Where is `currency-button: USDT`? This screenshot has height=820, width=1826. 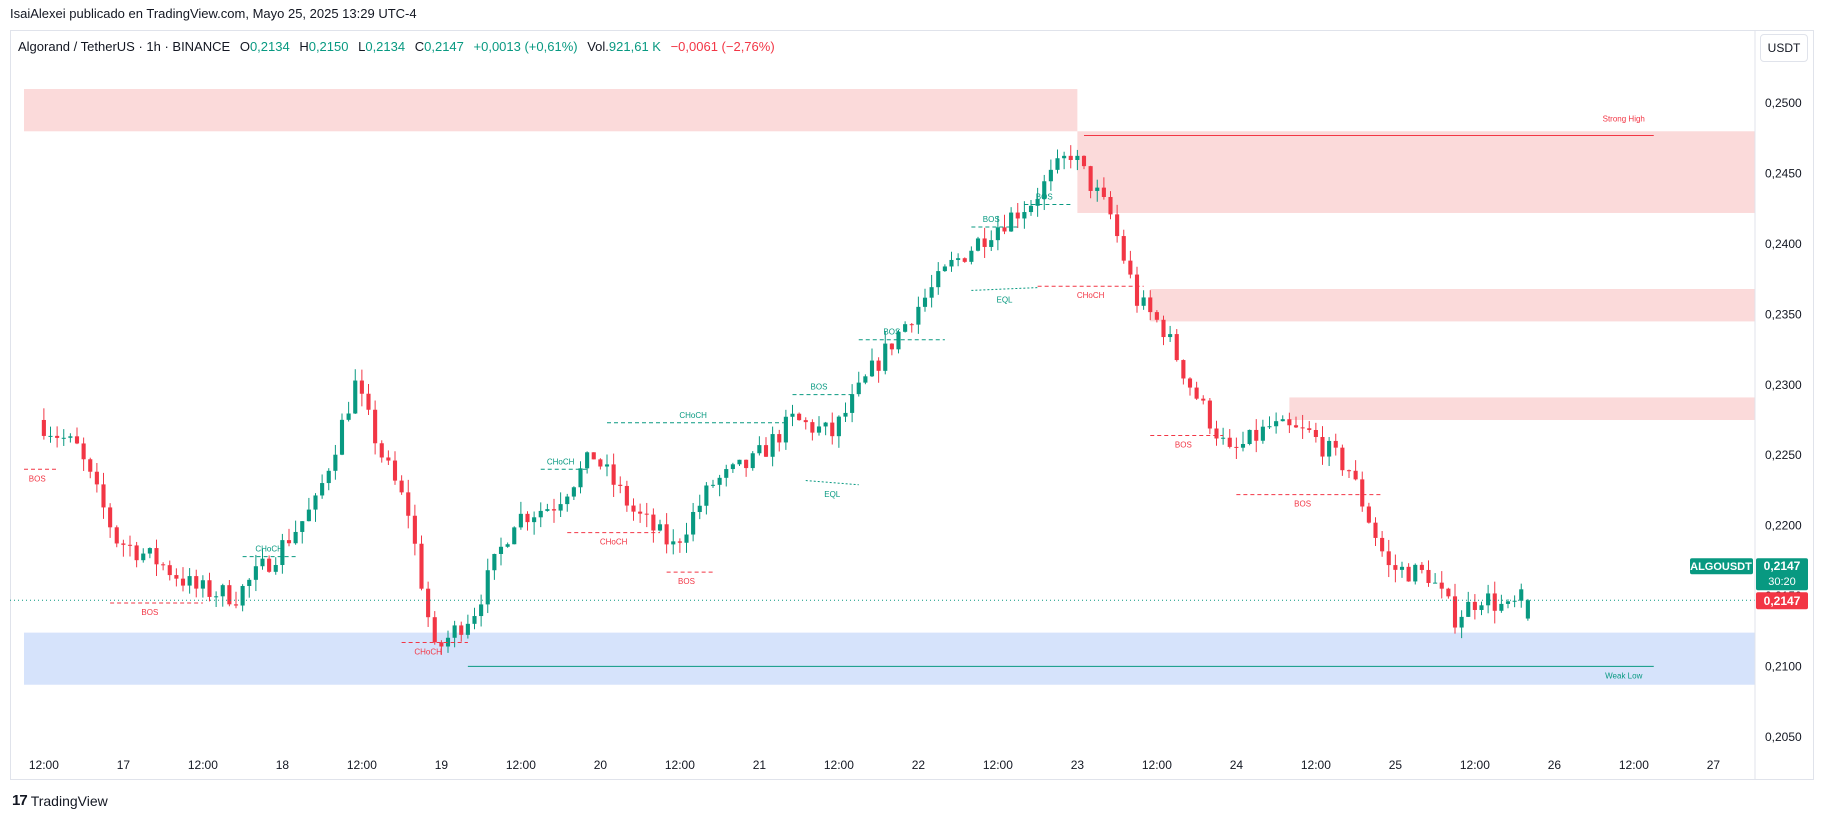 currency-button: USDT is located at coordinates (1784, 48).